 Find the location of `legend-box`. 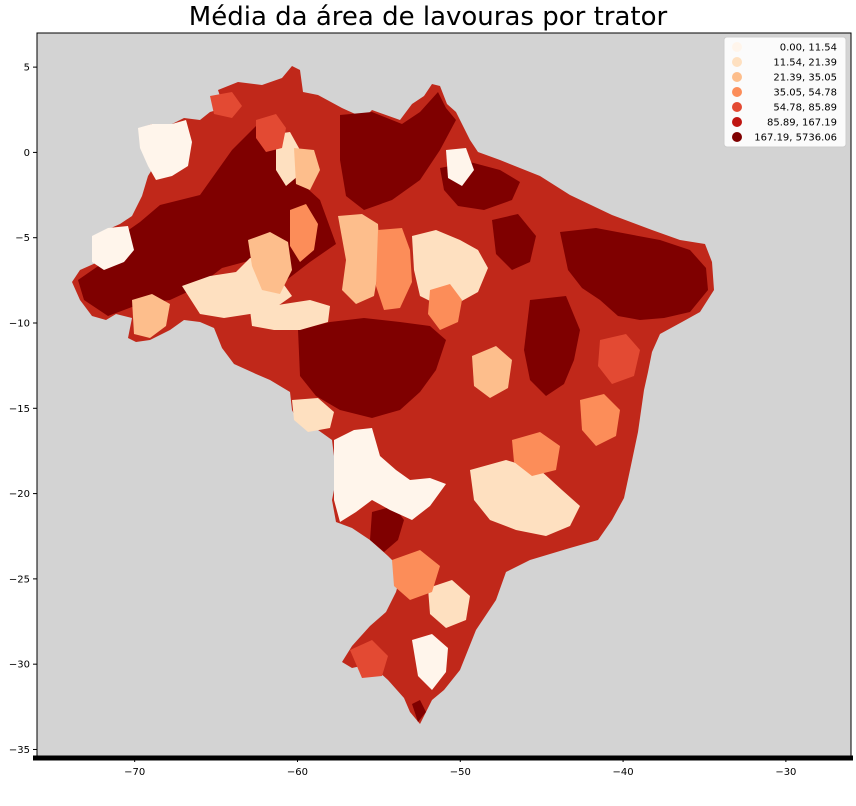

legend-box is located at coordinates (785, 92).